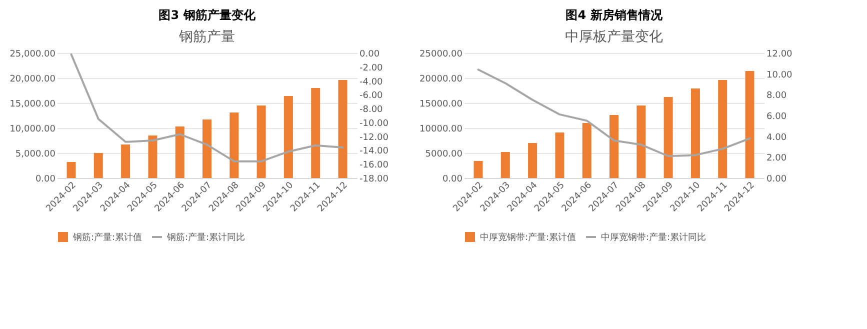 This screenshot has width=867, height=329. Describe the element at coordinates (776, 137) in the screenshot. I see `y2-tick-label: 4.00` at that location.